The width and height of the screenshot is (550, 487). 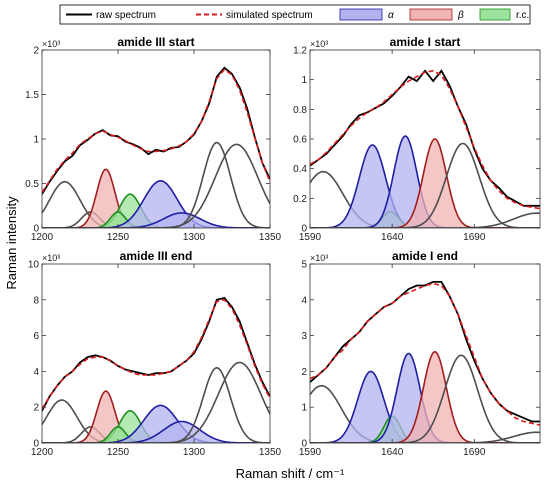 I want to click on legend: raw spectrum simulated spectrum α β r.c., so click(x=295, y=14).